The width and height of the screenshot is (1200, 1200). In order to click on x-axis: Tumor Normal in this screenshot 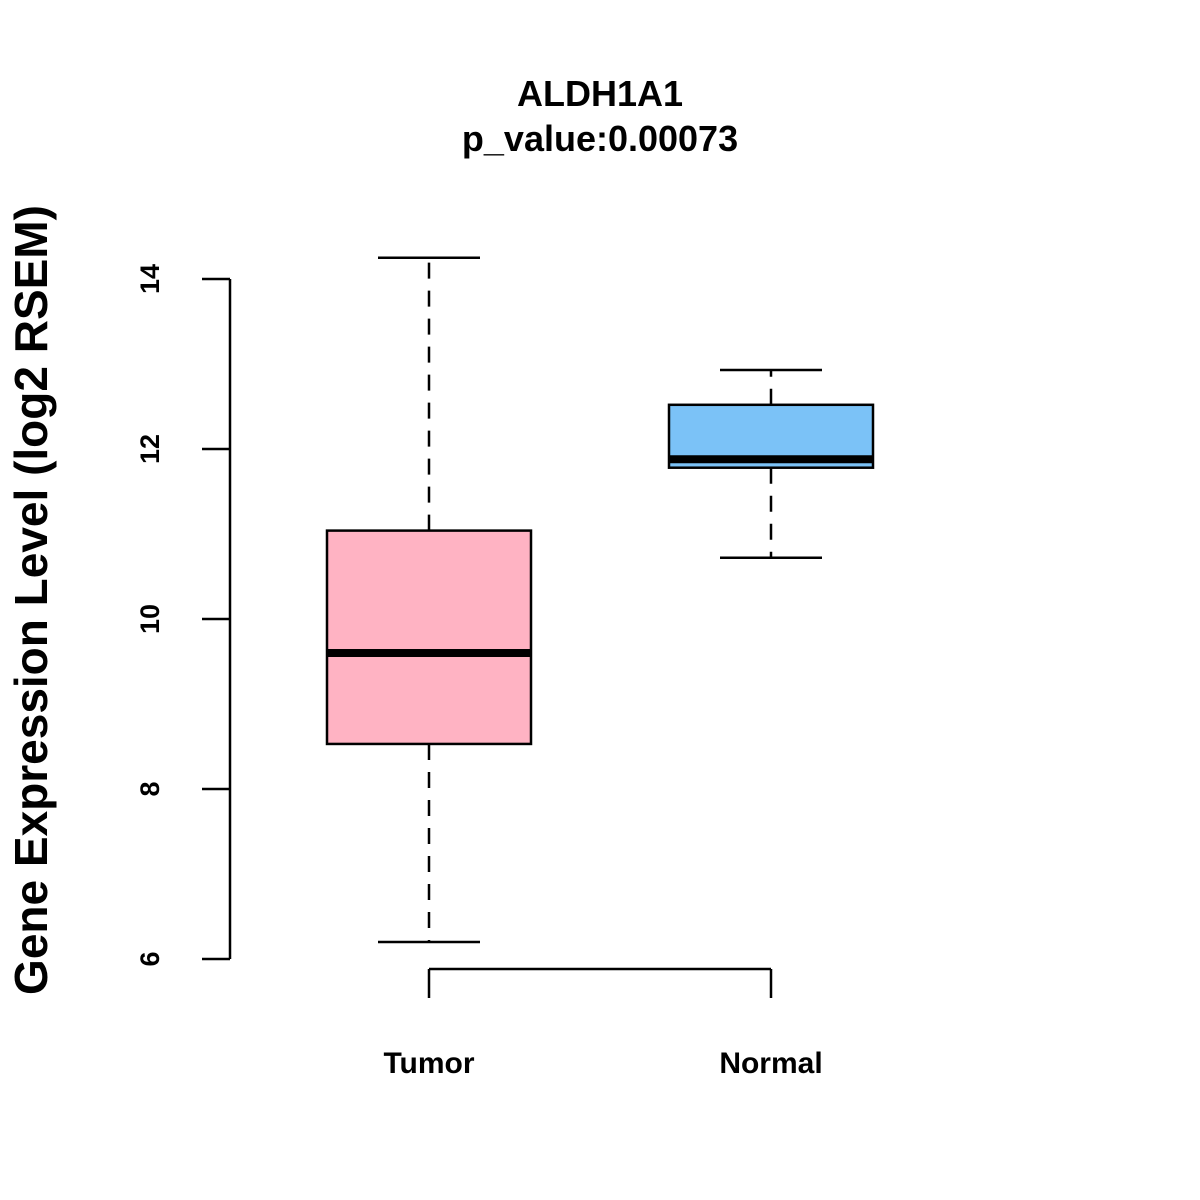, I will do `click(603, 1023)`.